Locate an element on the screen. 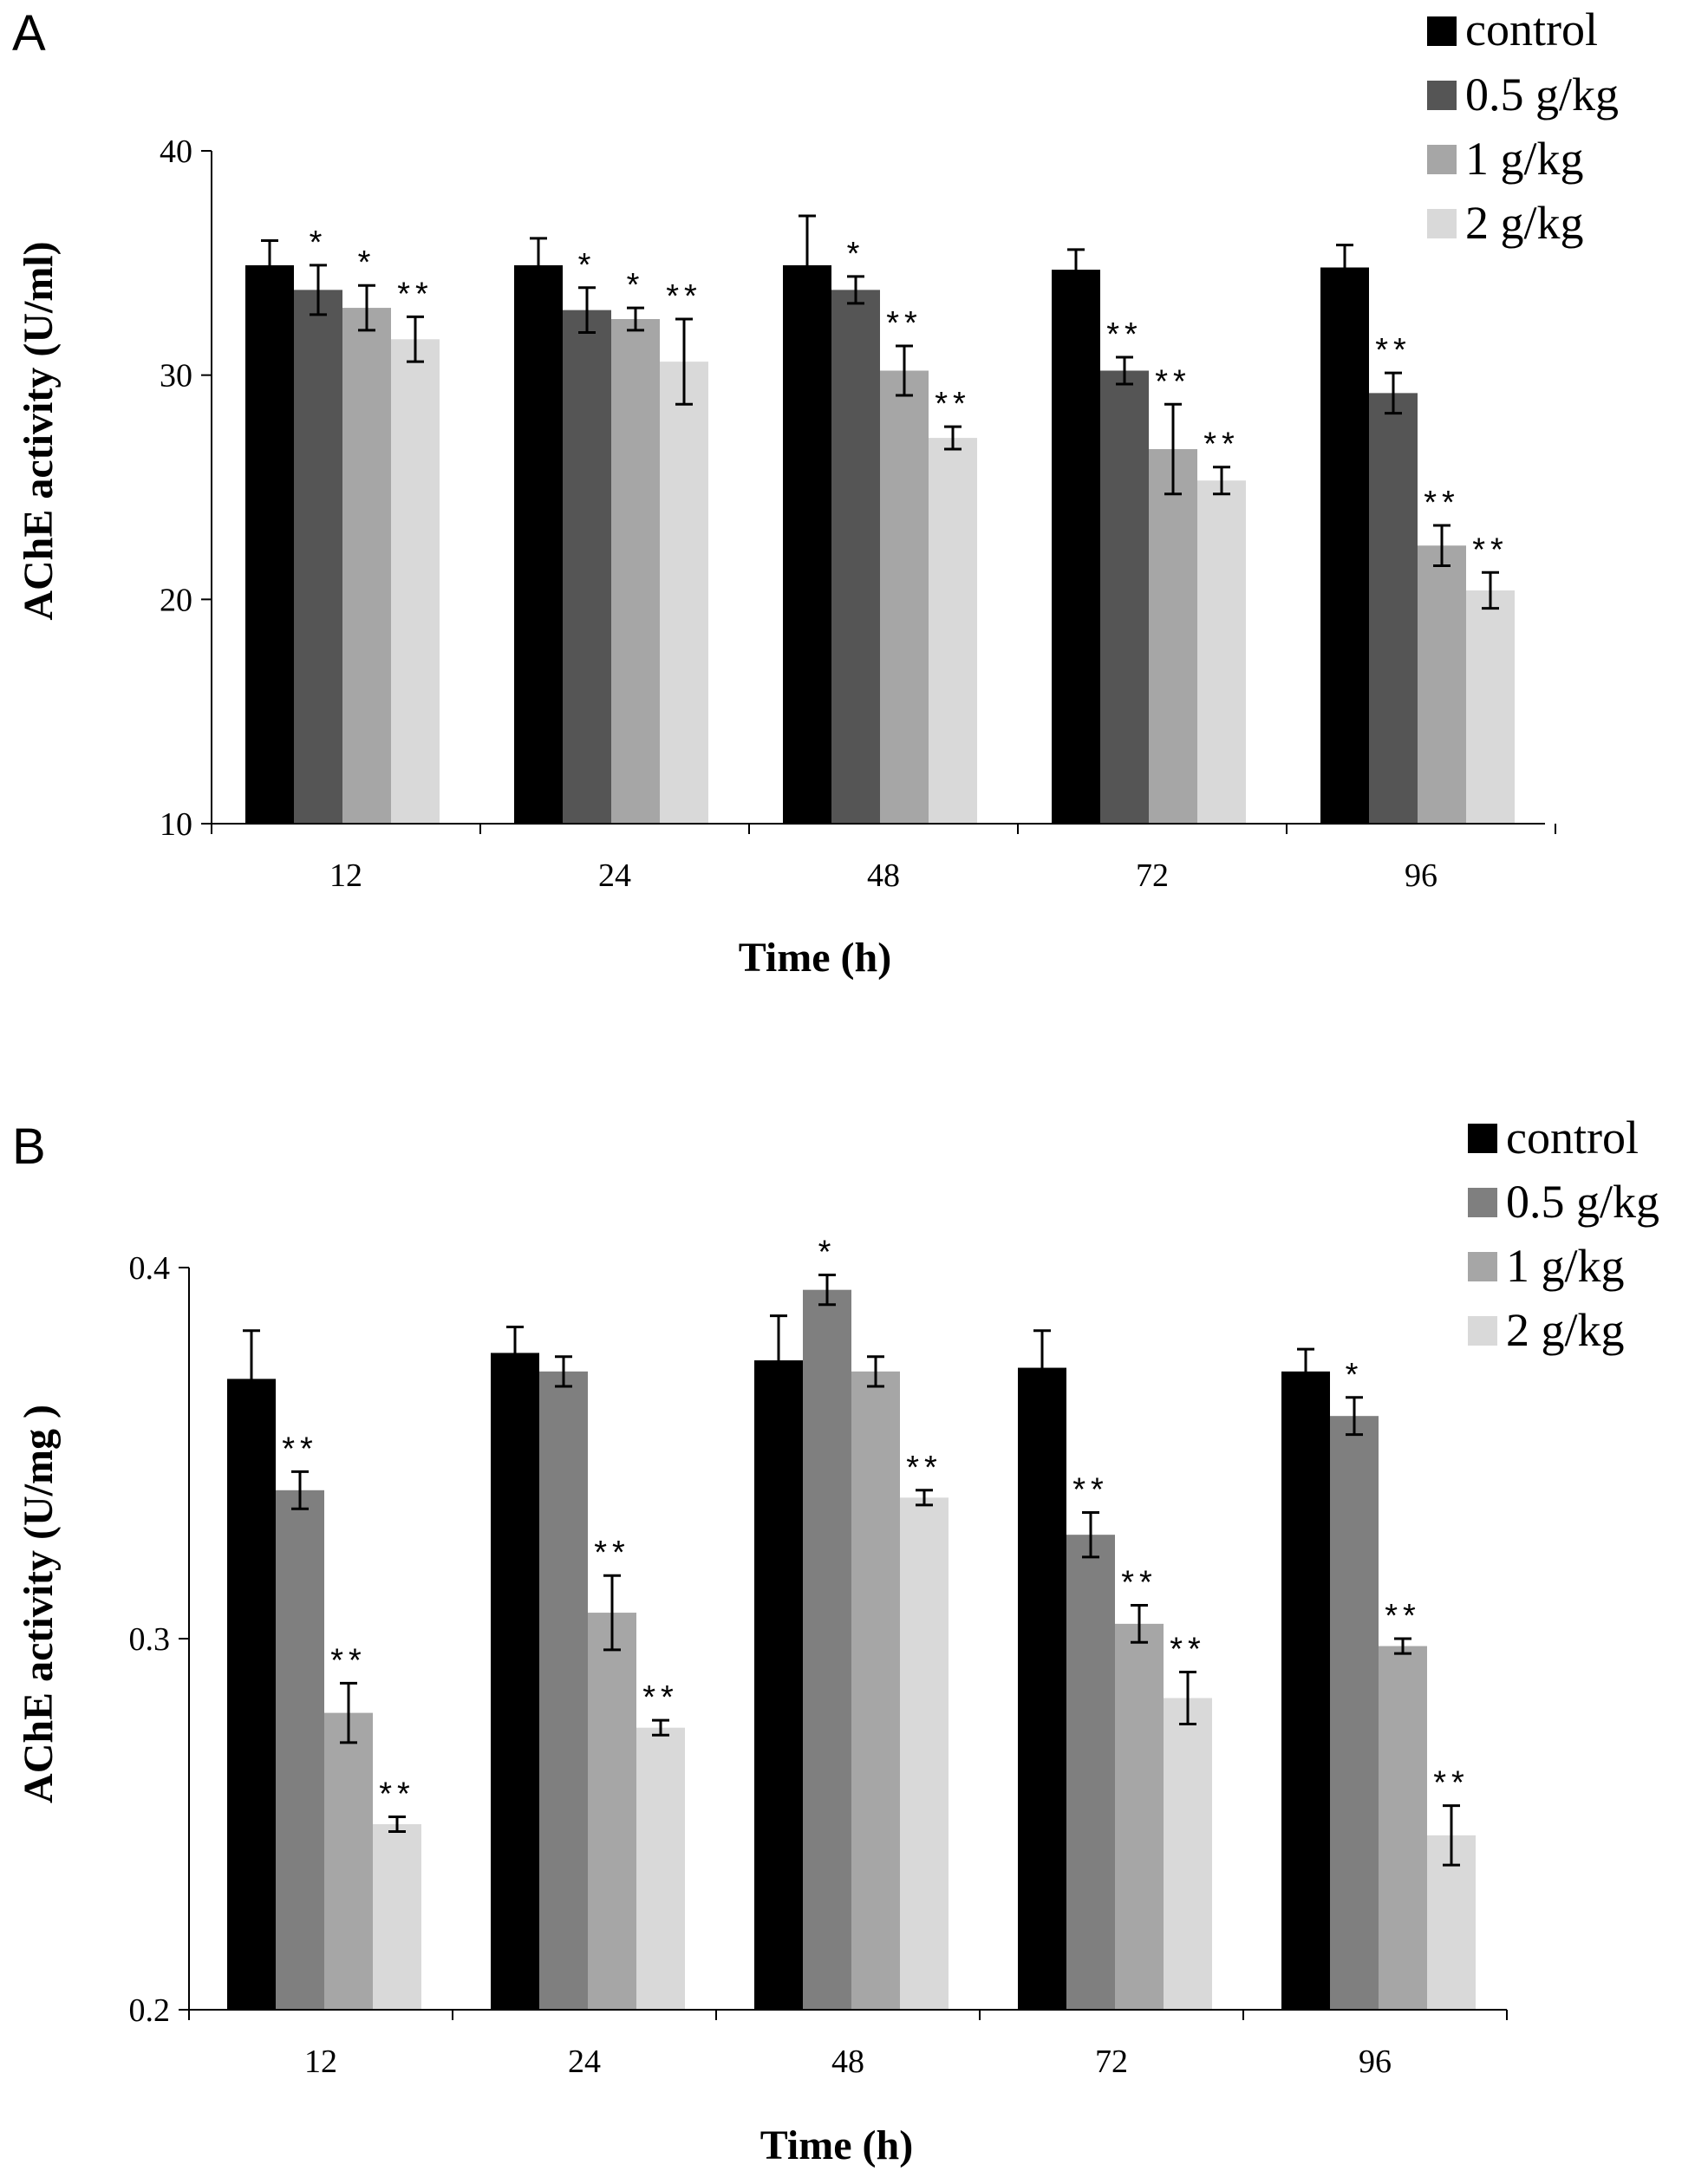 The height and width of the screenshot is (2184, 1695). panel-b-bar-0-5-g-kg-24h is located at coordinates (563, 1690).